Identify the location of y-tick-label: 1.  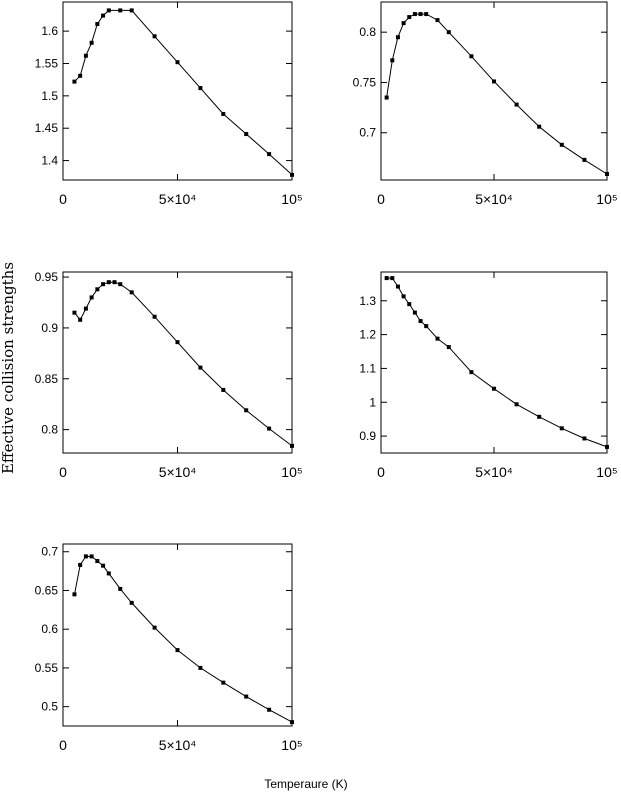
(372, 402).